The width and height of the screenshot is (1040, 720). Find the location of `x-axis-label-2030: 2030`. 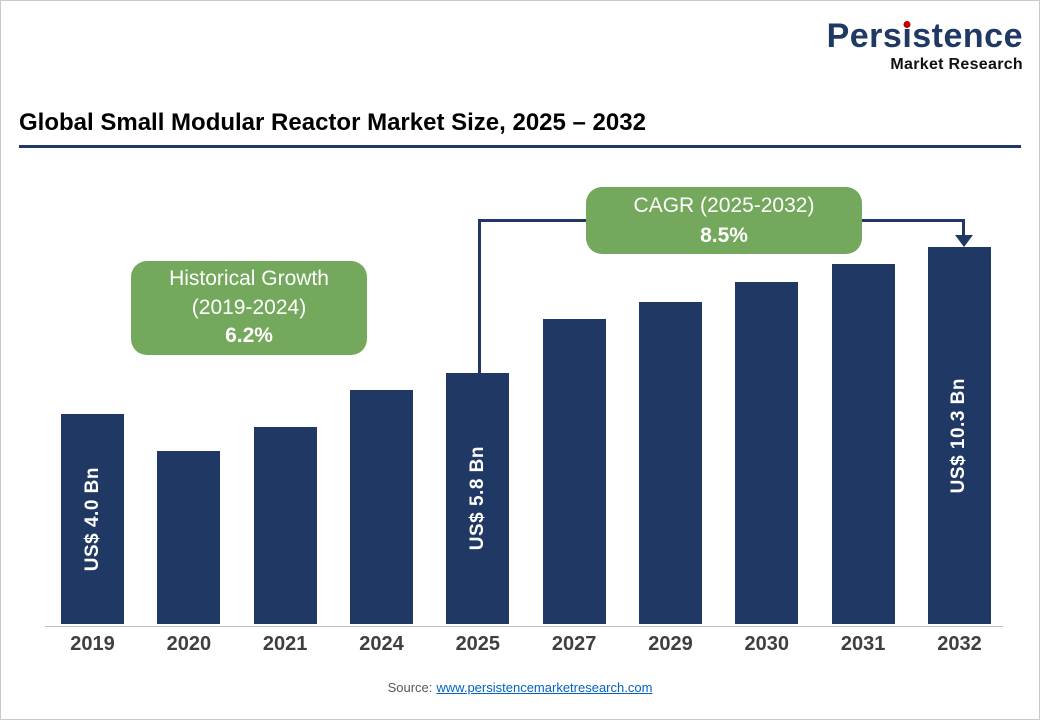

x-axis-label-2030: 2030 is located at coordinates (767, 643).